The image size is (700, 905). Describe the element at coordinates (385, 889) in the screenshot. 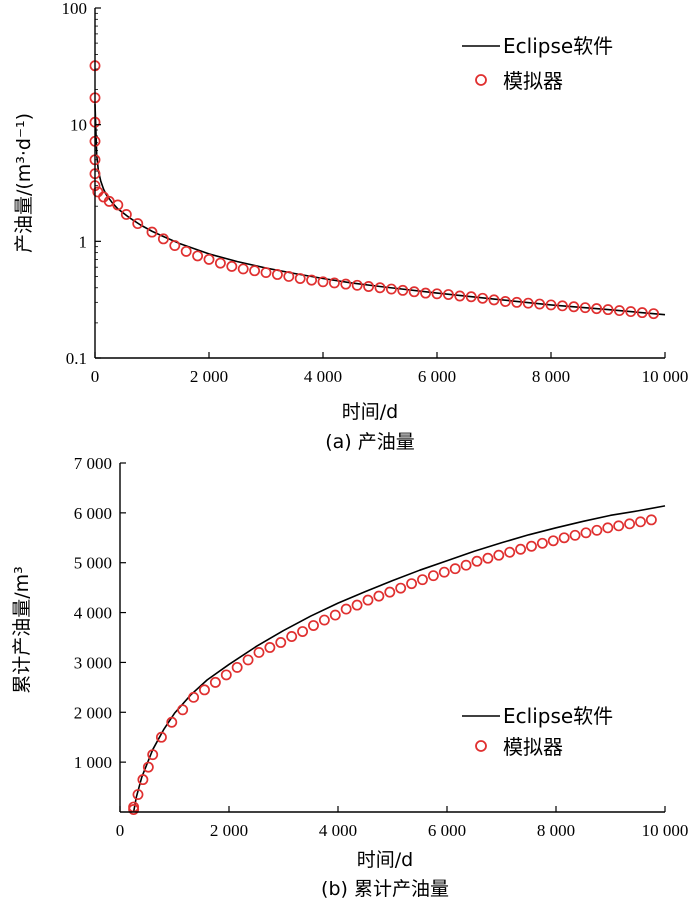

I see `chart-b-caption: (b) 累计产油量` at that location.